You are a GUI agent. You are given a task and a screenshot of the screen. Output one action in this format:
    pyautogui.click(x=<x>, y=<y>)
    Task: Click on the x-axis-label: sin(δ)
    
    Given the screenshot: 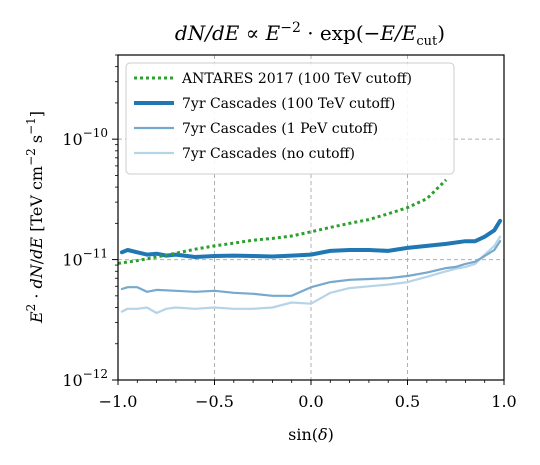 What is the action you would take?
    pyautogui.click(x=311, y=434)
    